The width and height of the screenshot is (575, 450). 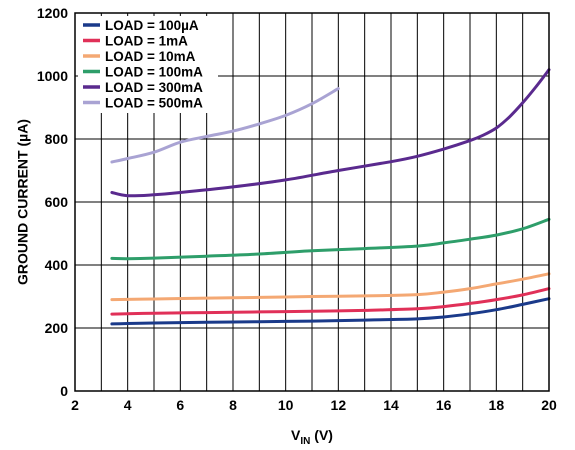 What do you see at coordinates (339, 405) in the screenshot?
I see `x-tick-label: 12` at bounding box center [339, 405].